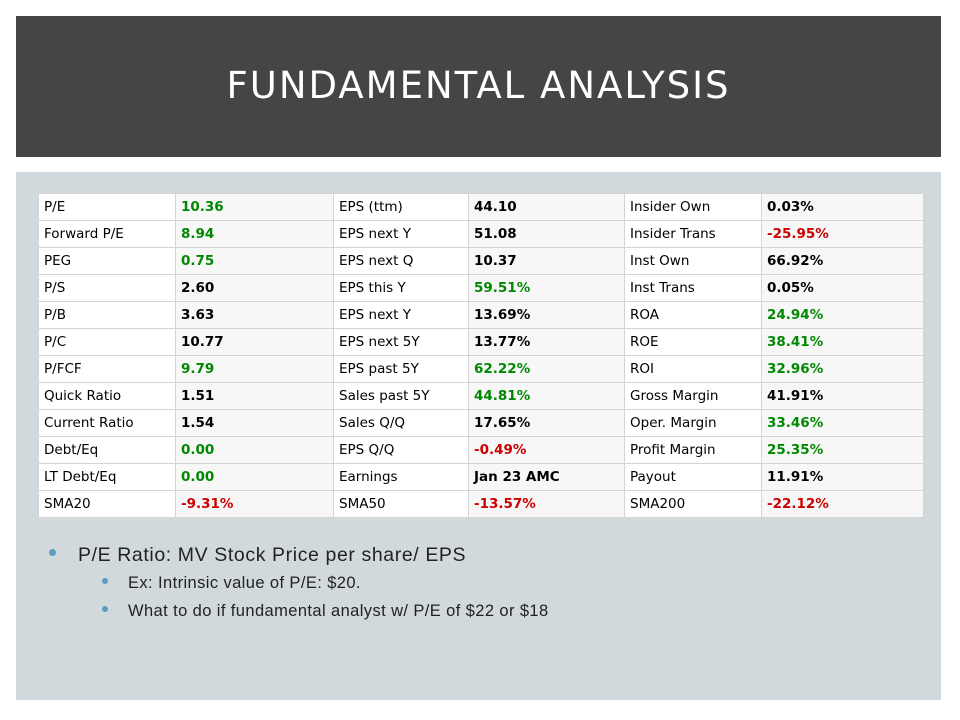 Image resolution: width=960 pixels, height=720 pixels. I want to click on metric-value: 1.51, so click(254, 396).